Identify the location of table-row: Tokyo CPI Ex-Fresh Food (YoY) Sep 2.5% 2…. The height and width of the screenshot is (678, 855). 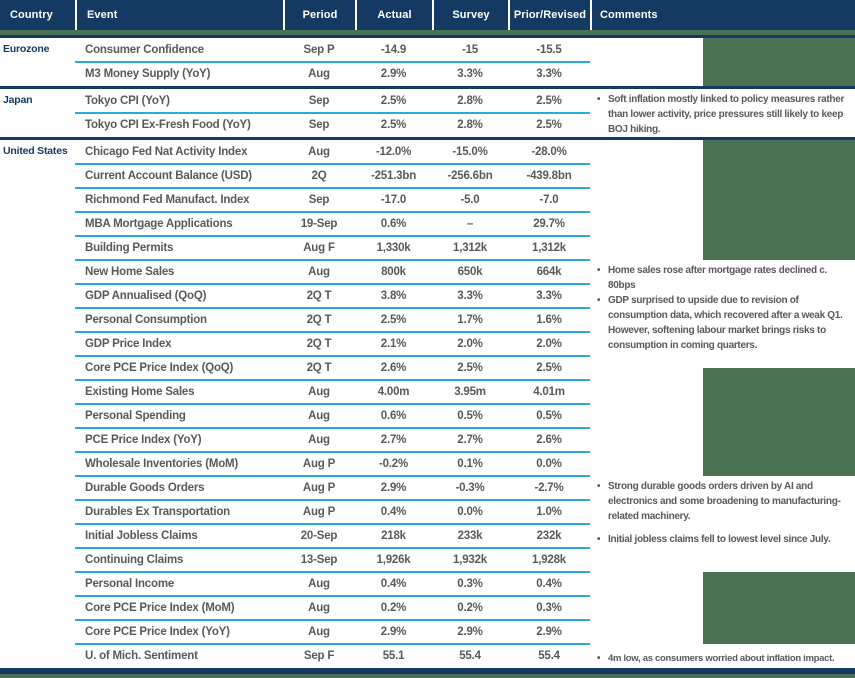
(427, 125).